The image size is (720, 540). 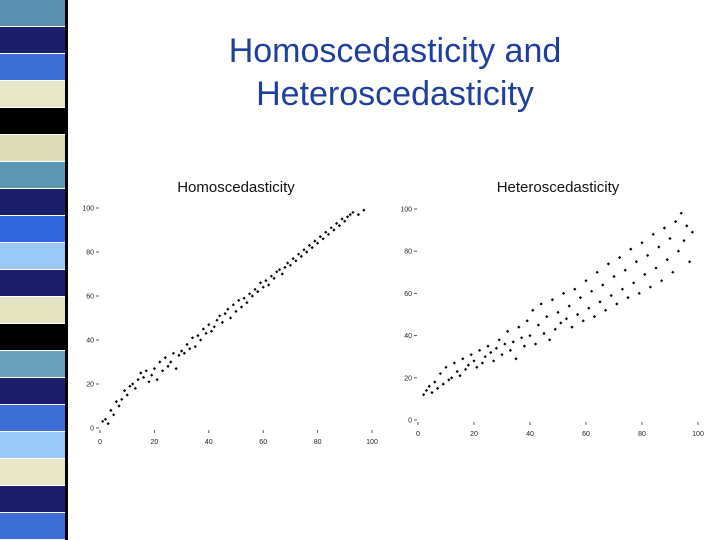 I want to click on y-tick-label: 0, so click(x=92, y=429).